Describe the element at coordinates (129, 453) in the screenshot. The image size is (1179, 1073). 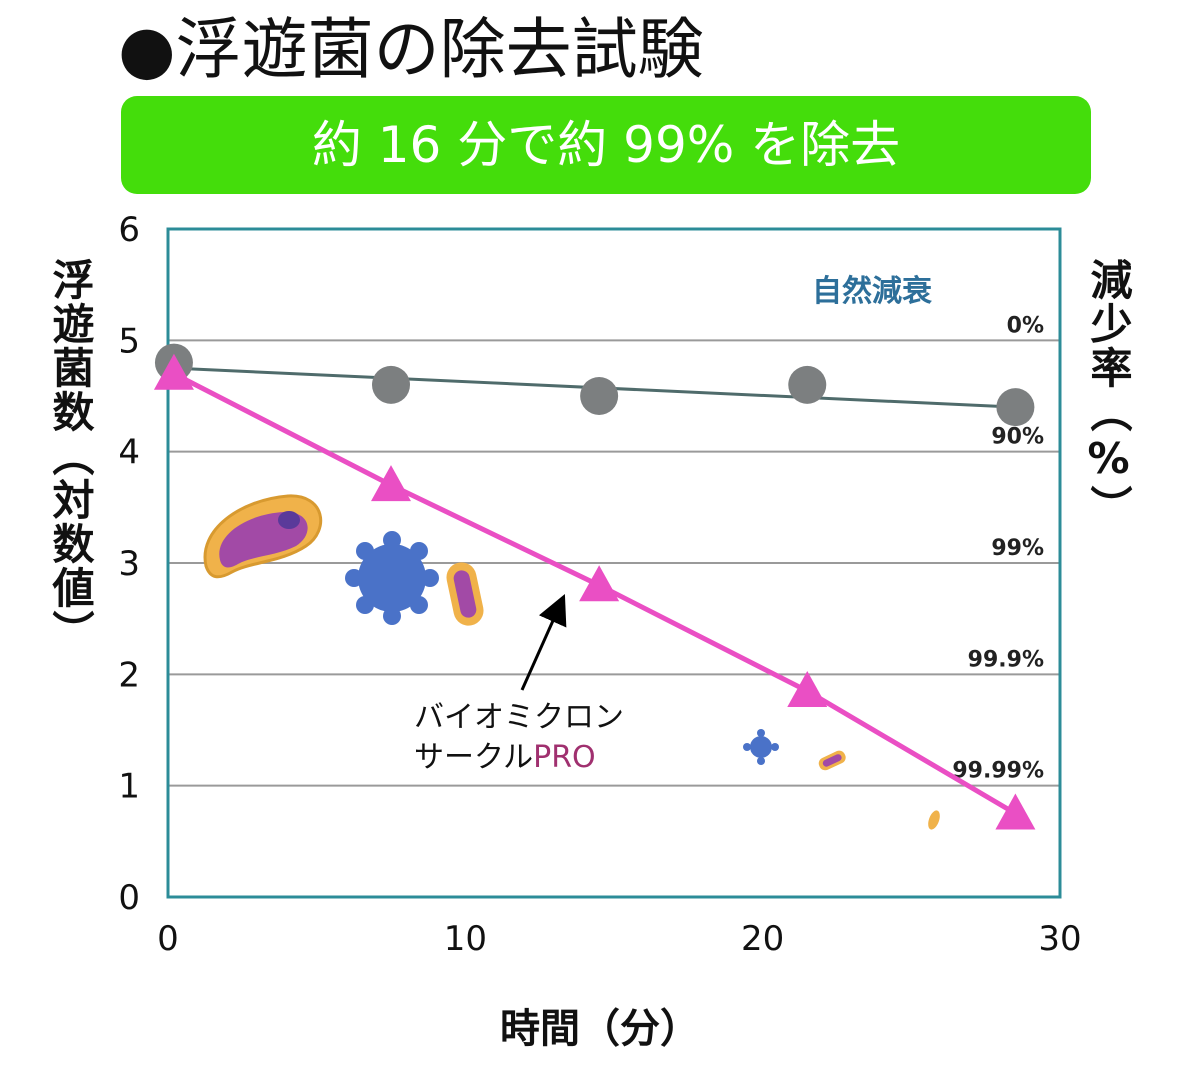
I see `y-tick-label: 4` at that location.